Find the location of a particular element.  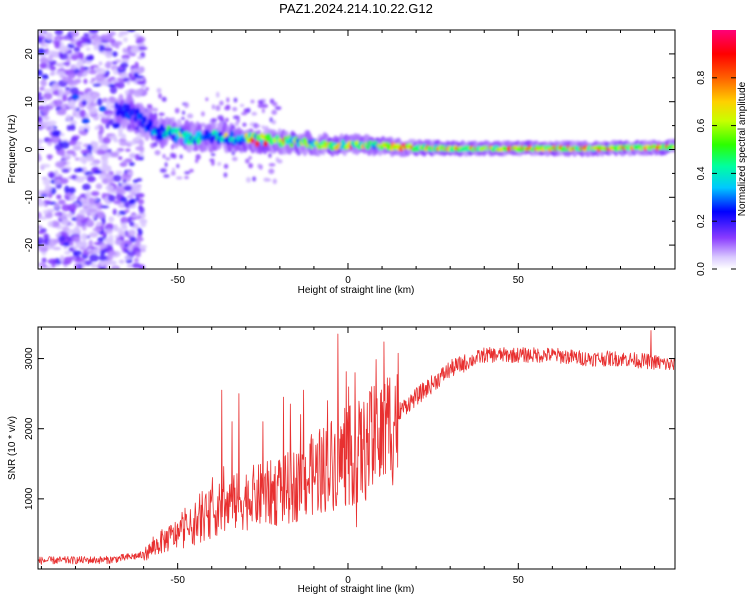

snr-x-tick-label: -50 is located at coordinates (177, 580).